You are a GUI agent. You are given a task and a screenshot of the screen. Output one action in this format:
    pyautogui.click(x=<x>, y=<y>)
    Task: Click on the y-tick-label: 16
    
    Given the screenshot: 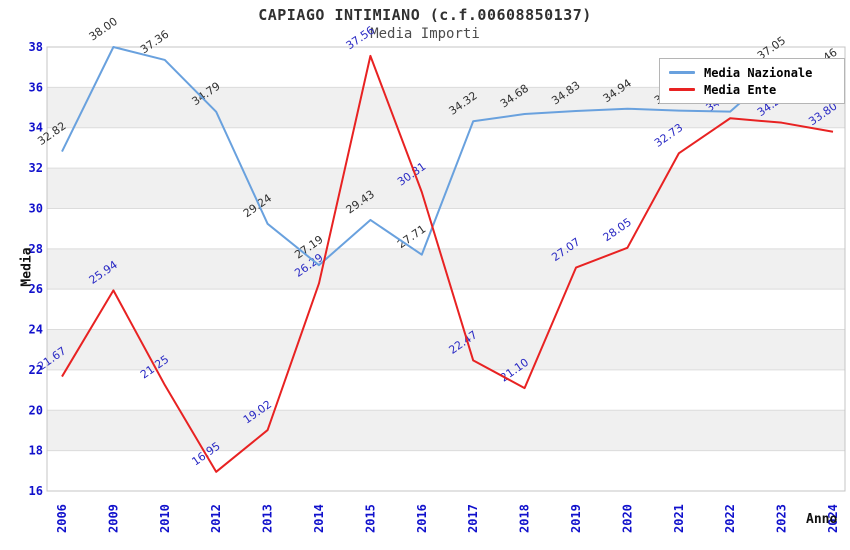 What is the action you would take?
    pyautogui.click(x=36, y=491)
    